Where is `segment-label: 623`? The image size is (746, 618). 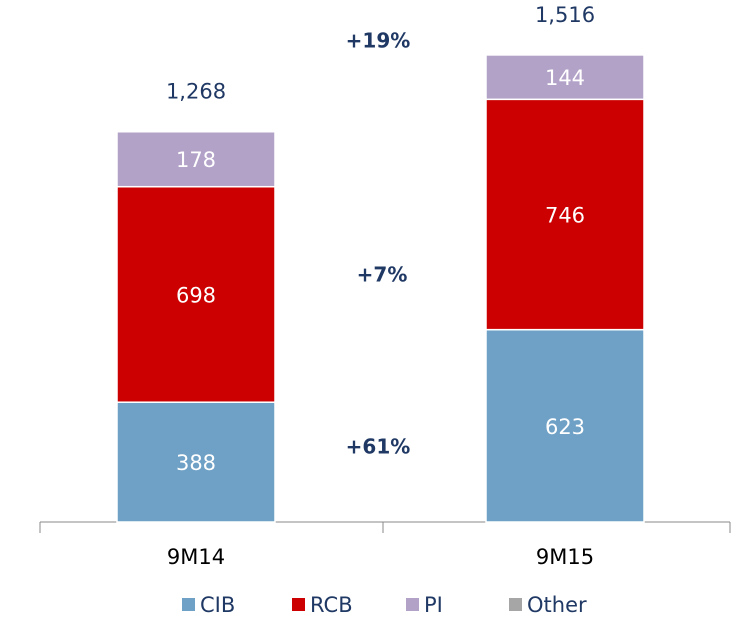 segment-label: 623 is located at coordinates (565, 427).